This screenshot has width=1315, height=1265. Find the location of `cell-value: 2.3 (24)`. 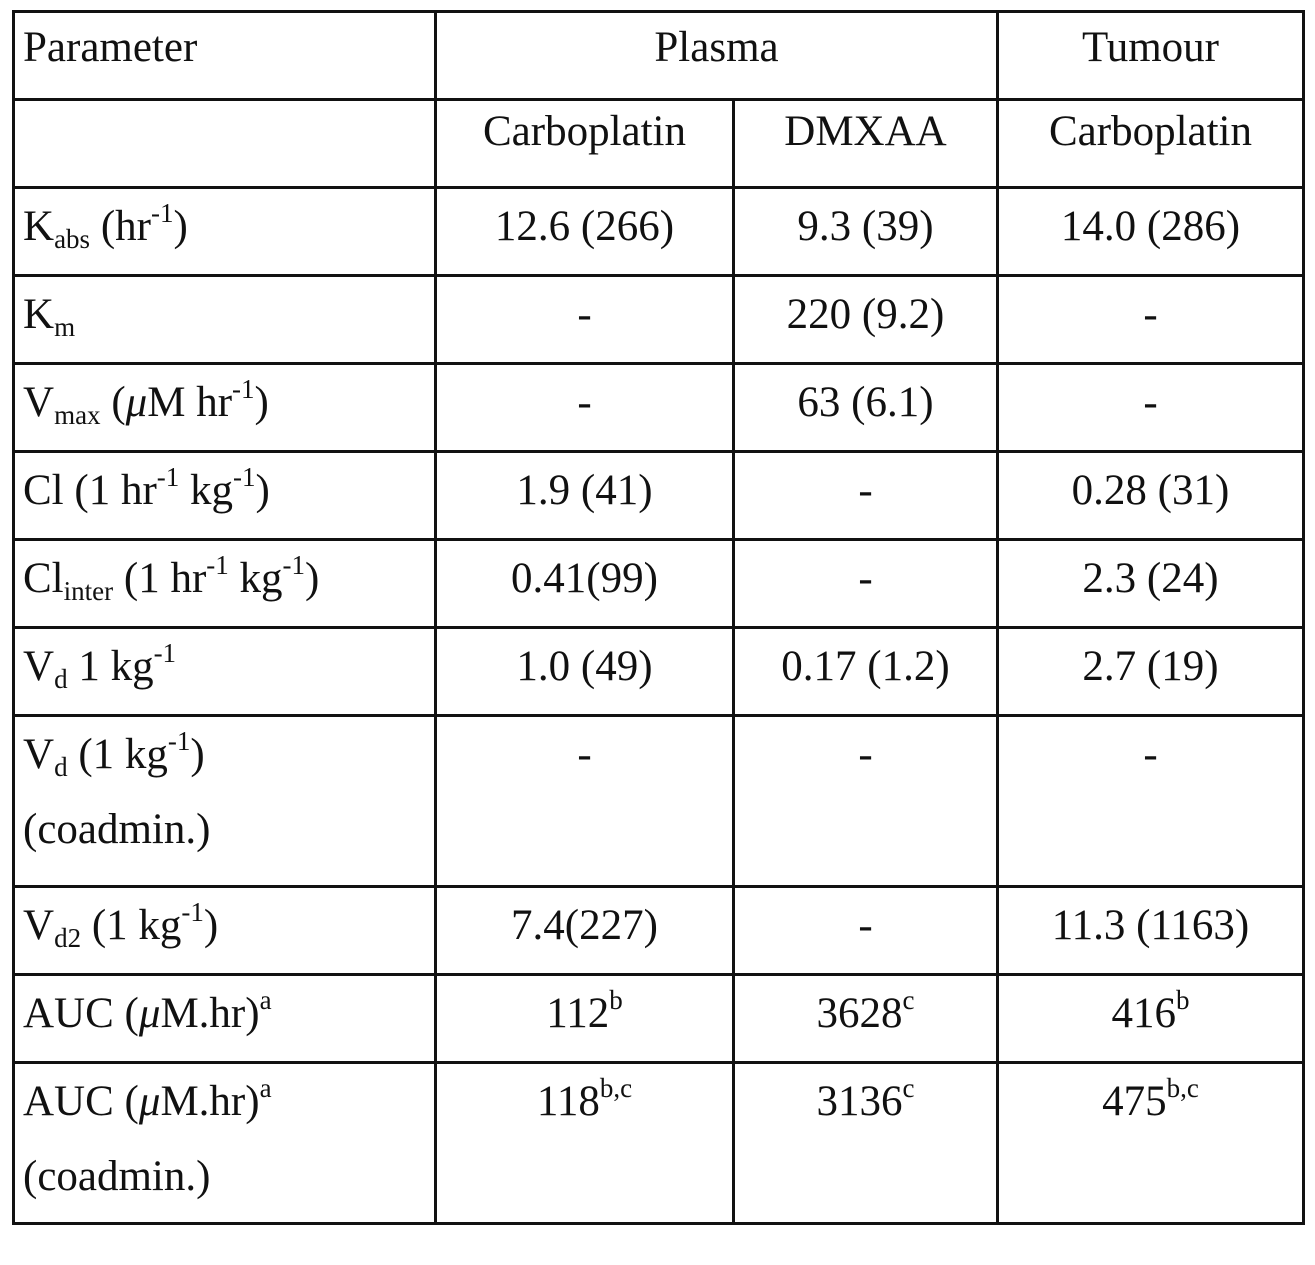

cell-value: 2.3 (24) is located at coordinates (1150, 583).